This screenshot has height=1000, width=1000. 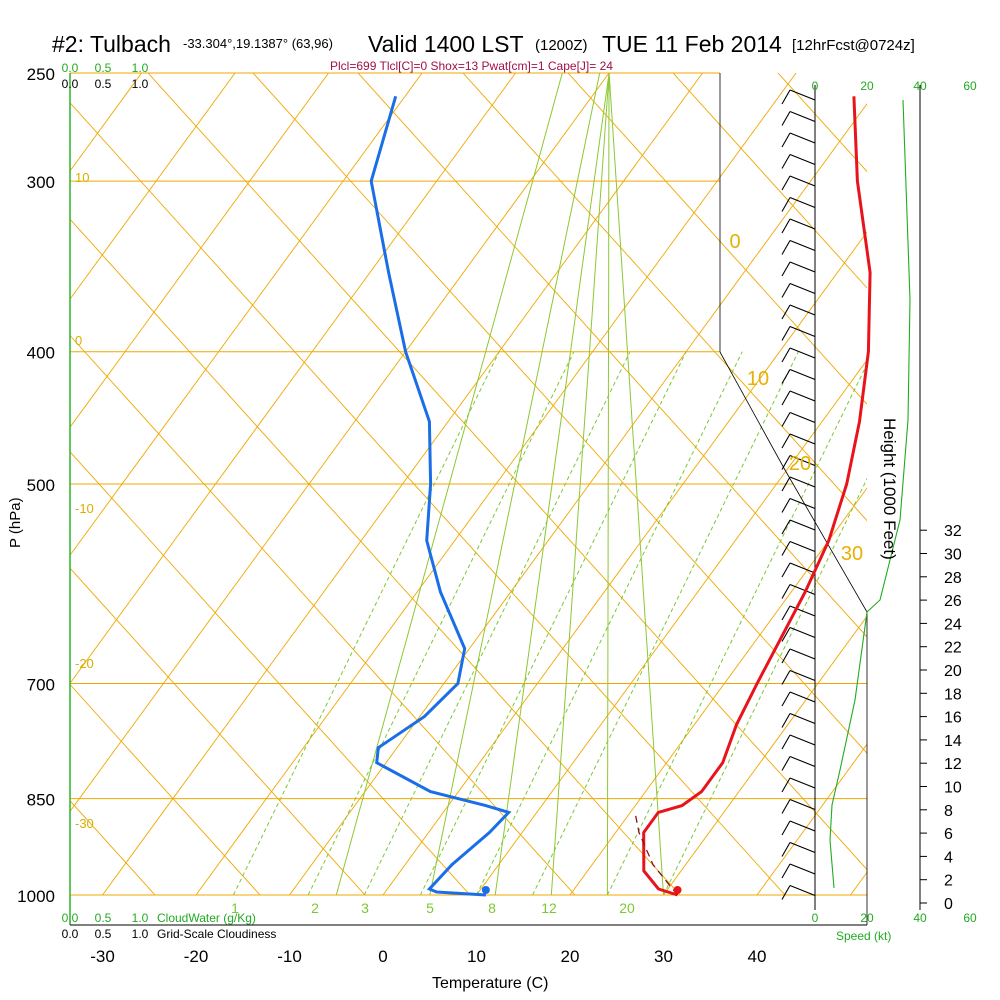 What do you see at coordinates (970, 918) in the screenshot?
I see `speed-tick-bottom: 60` at bounding box center [970, 918].